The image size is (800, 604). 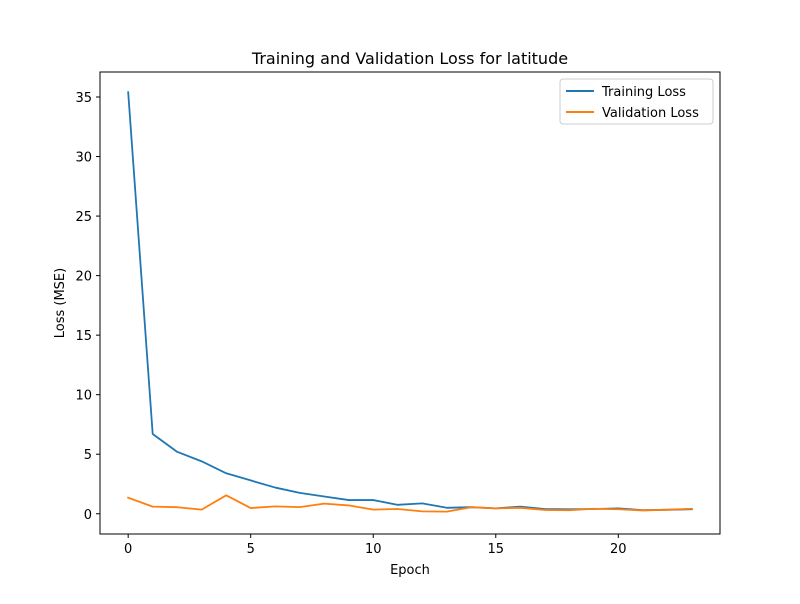 I want to click on legend-box, so click(x=636, y=101).